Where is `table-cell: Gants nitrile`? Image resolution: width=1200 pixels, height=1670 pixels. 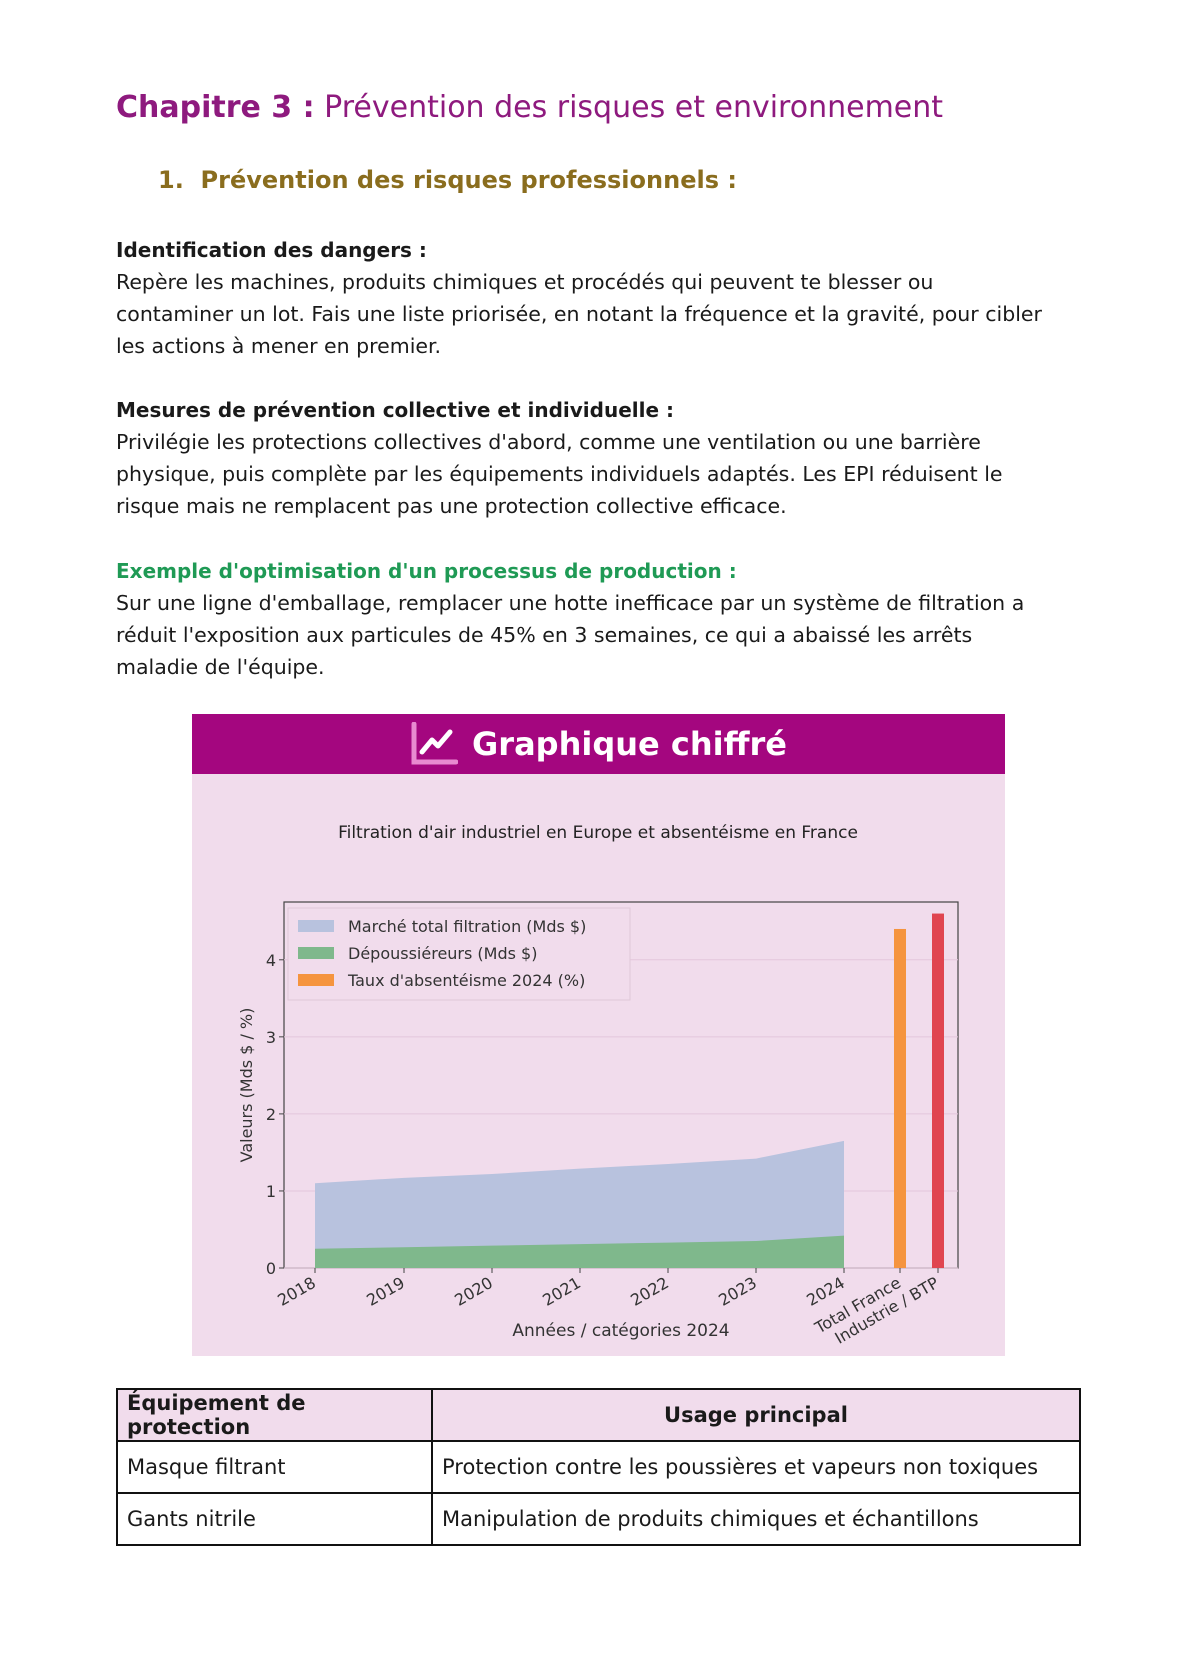 table-cell: Gants nitrile is located at coordinates (274, 1519).